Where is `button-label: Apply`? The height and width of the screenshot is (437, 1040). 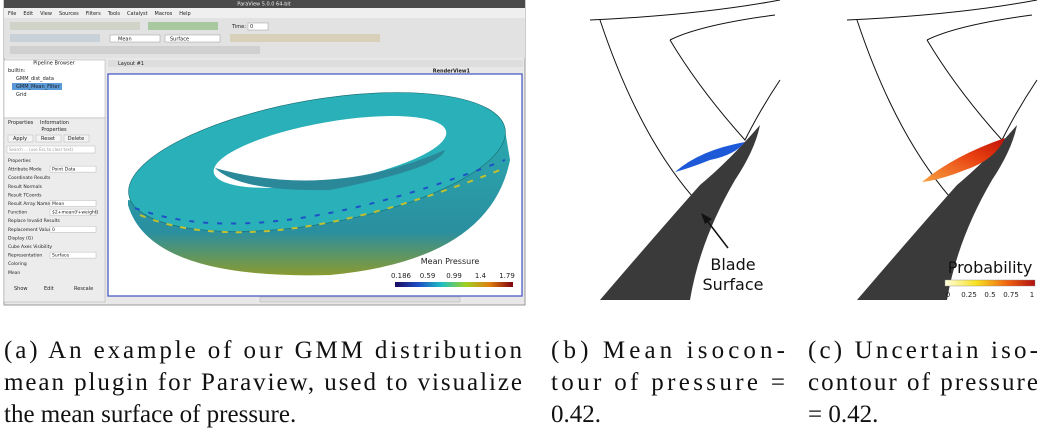 button-label: Apply is located at coordinates (20, 139).